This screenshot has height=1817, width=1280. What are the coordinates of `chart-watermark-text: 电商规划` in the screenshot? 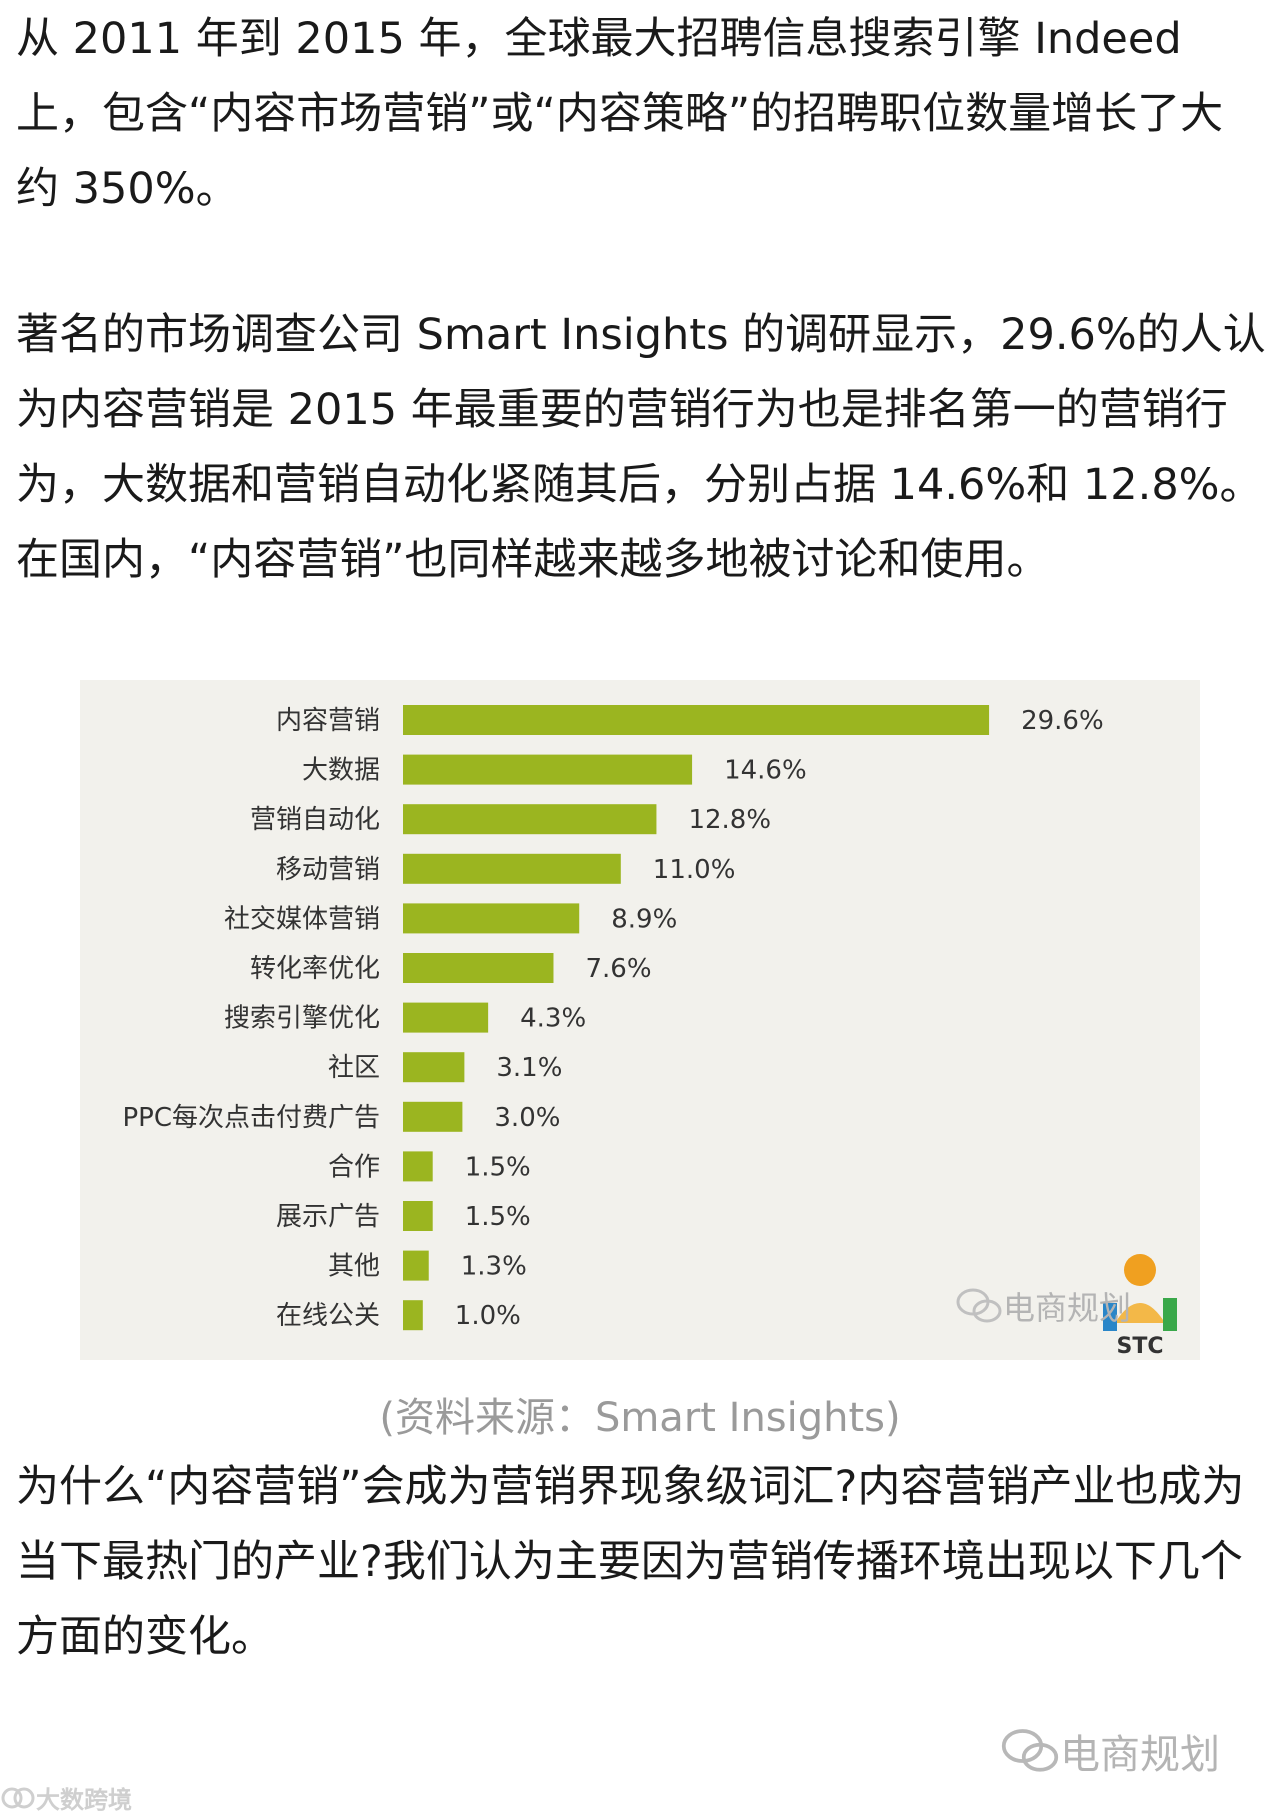 It's located at (1067, 1308).